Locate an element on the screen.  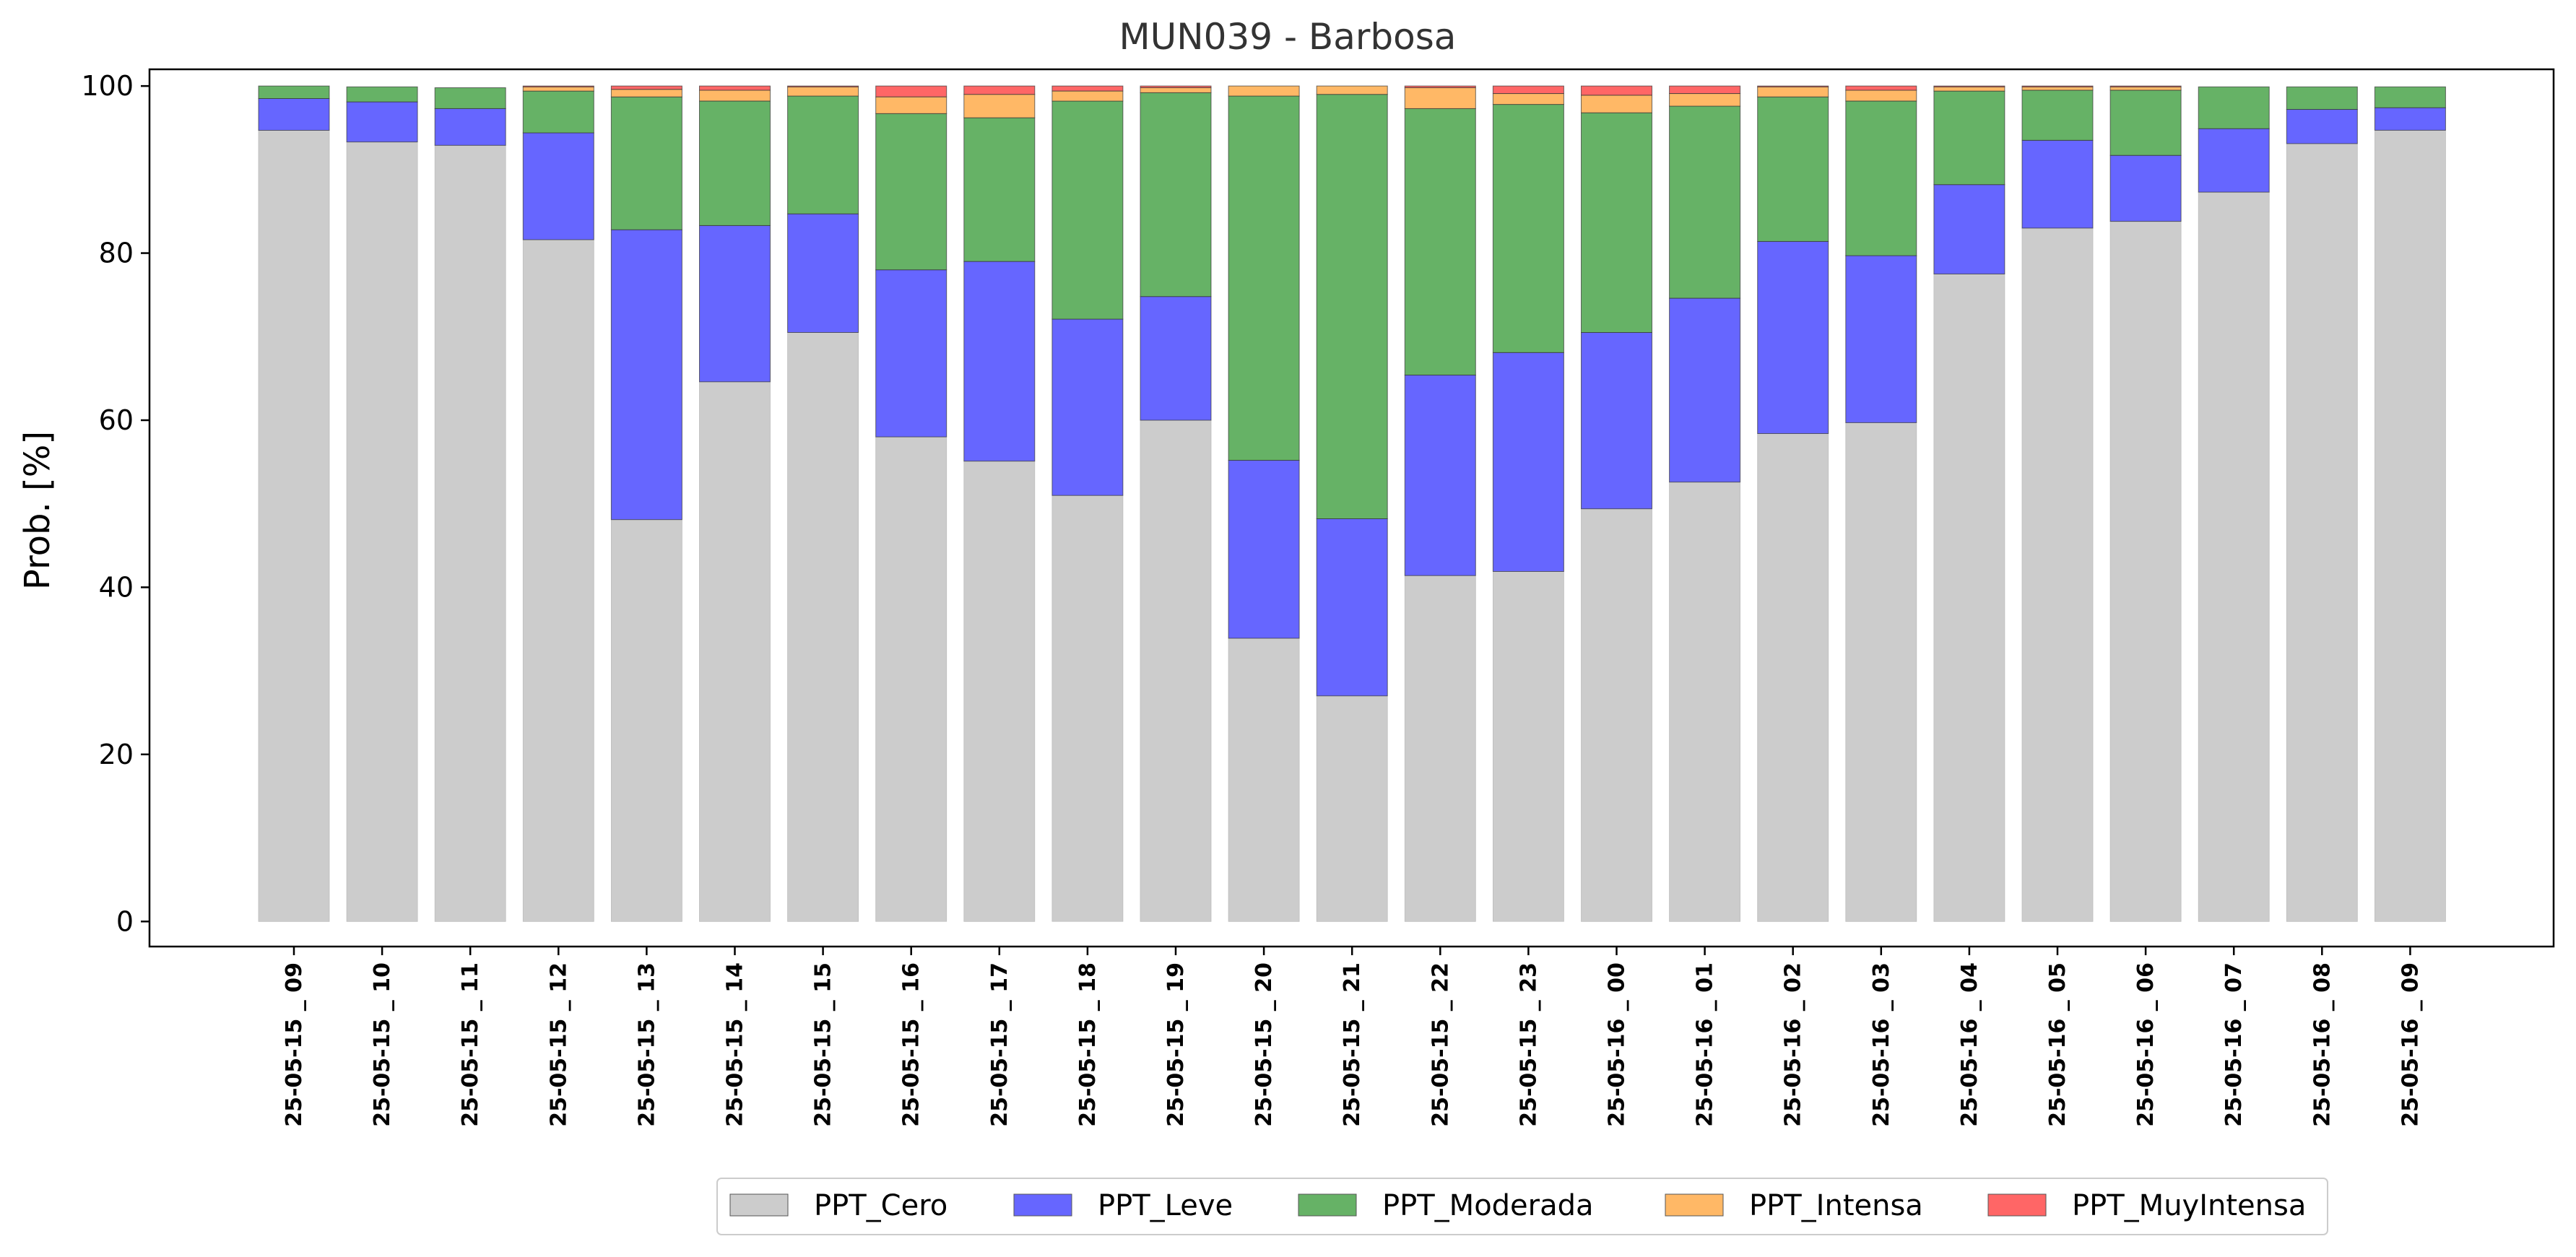
x-tick-label-18: 25-05-16 _ 03 is located at coordinates (1881, 1044).